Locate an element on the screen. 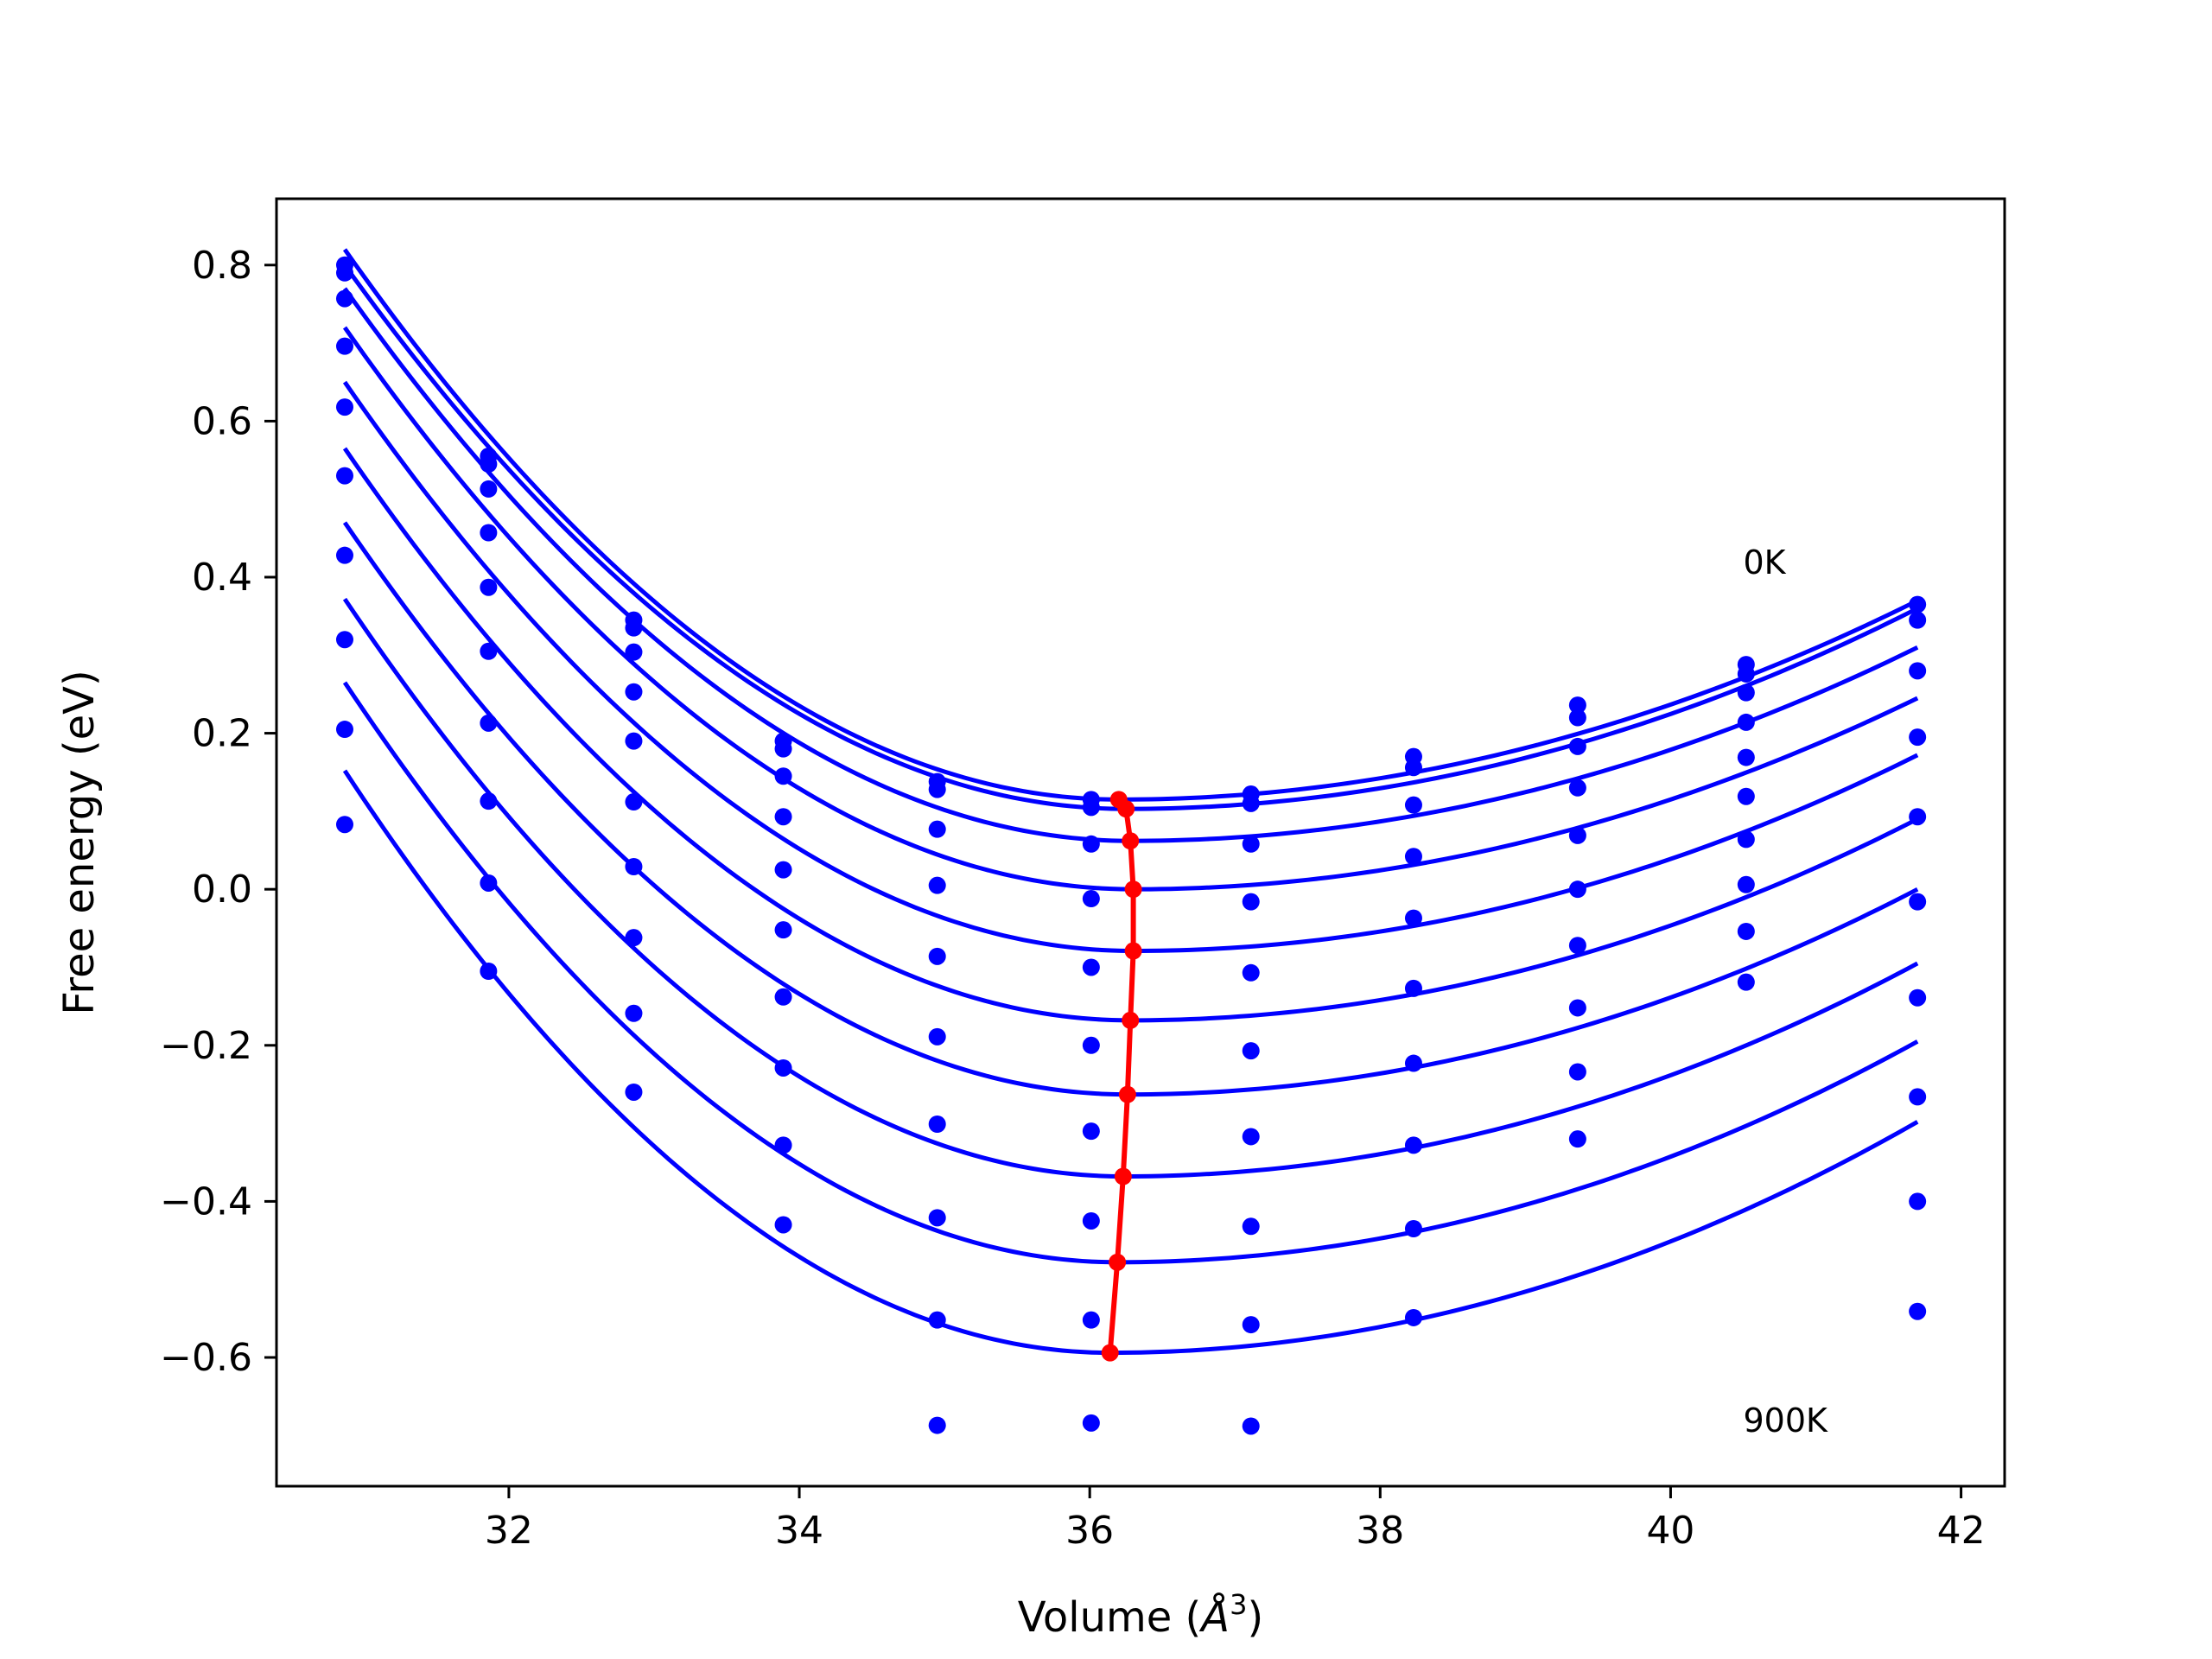 This screenshot has width=2212, height=1659. x-tick-label-0: 32 is located at coordinates (509, 1531).